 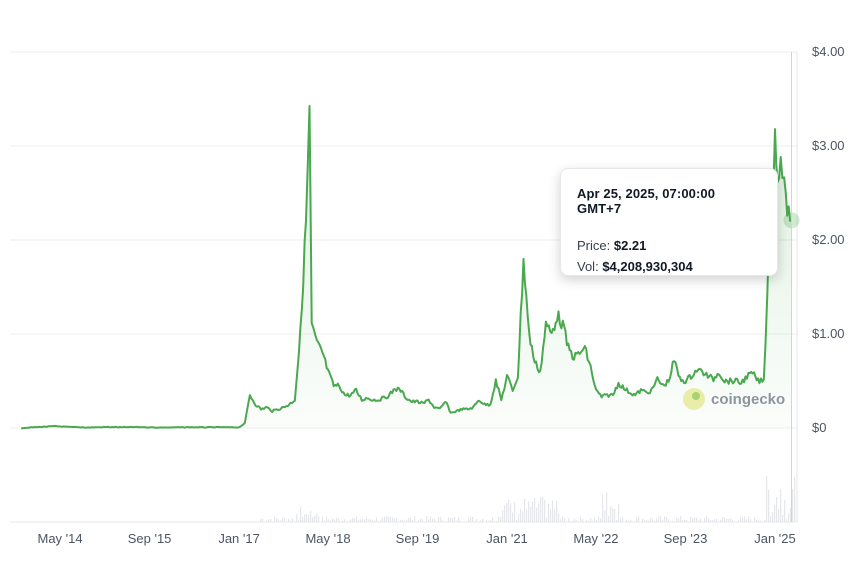 I want to click on gecko-logo-icon, so click(x=694, y=399).